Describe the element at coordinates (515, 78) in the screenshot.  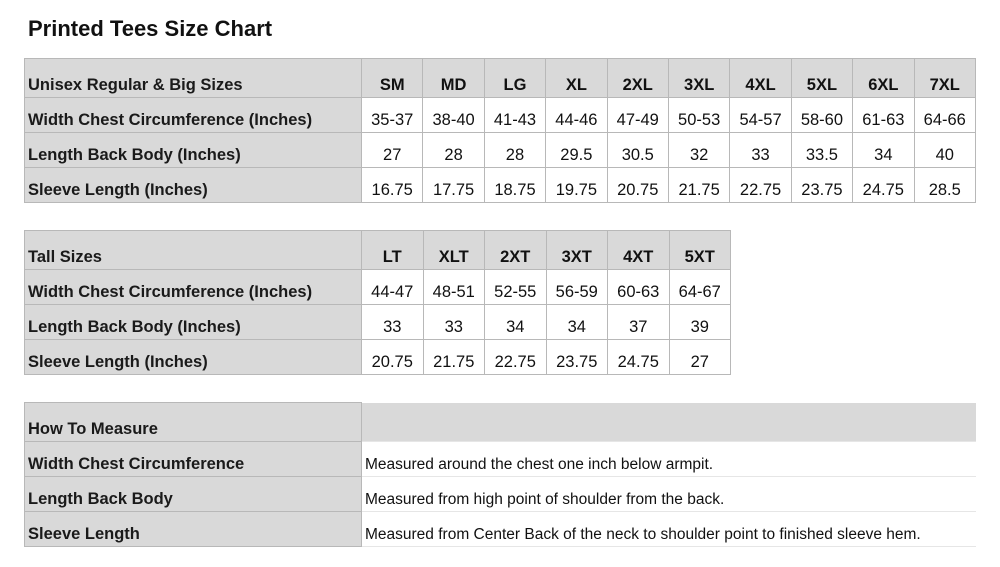
I see `size-header: LG` at that location.